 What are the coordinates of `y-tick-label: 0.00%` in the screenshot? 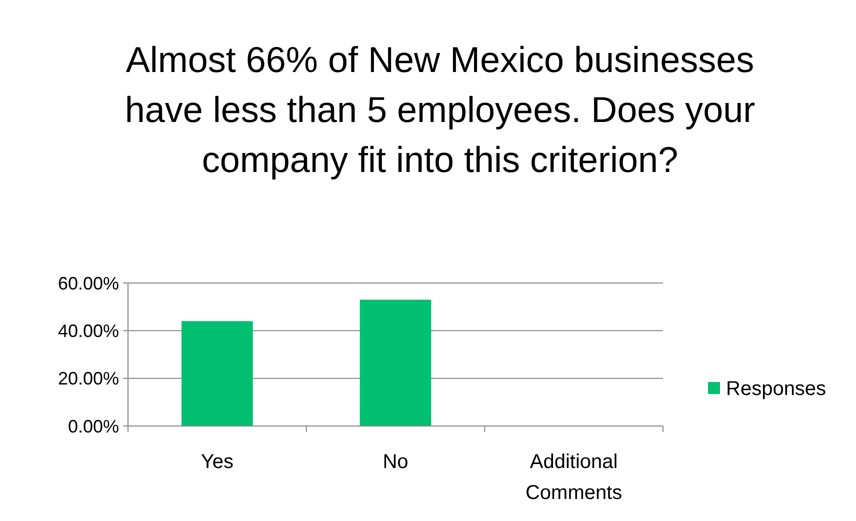 It's located at (93, 426).